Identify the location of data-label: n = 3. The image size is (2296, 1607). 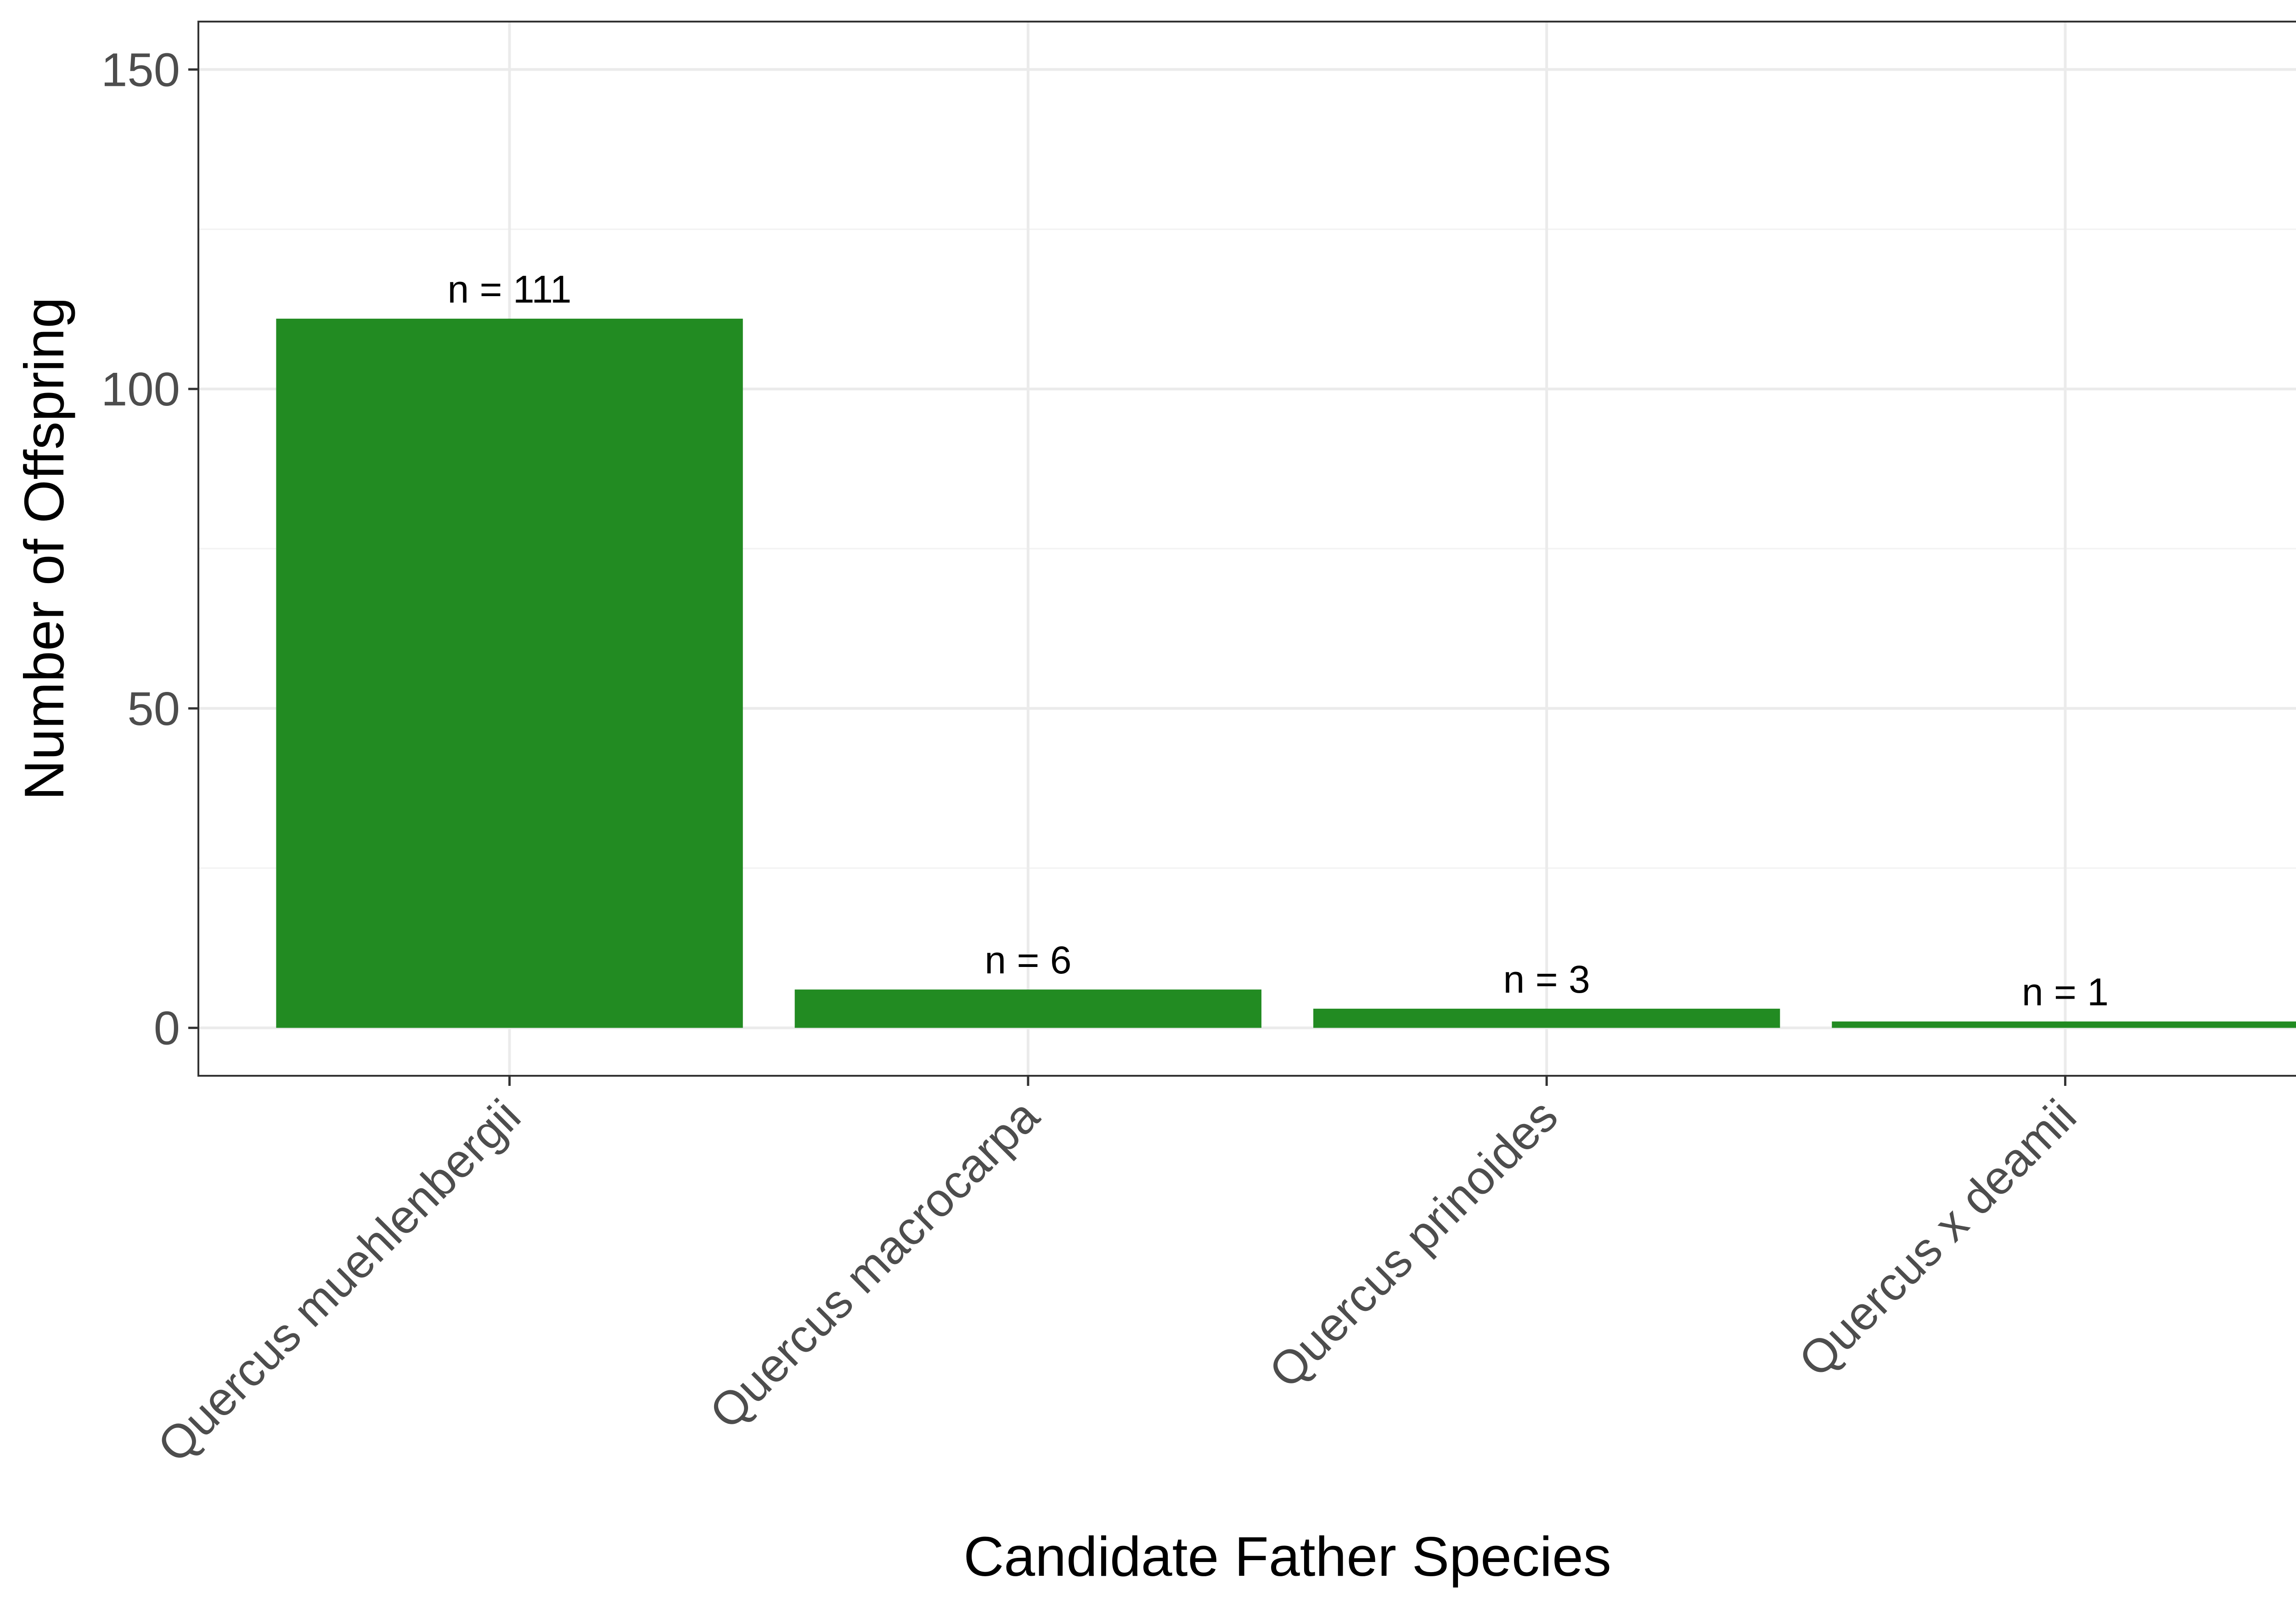
(1546, 979).